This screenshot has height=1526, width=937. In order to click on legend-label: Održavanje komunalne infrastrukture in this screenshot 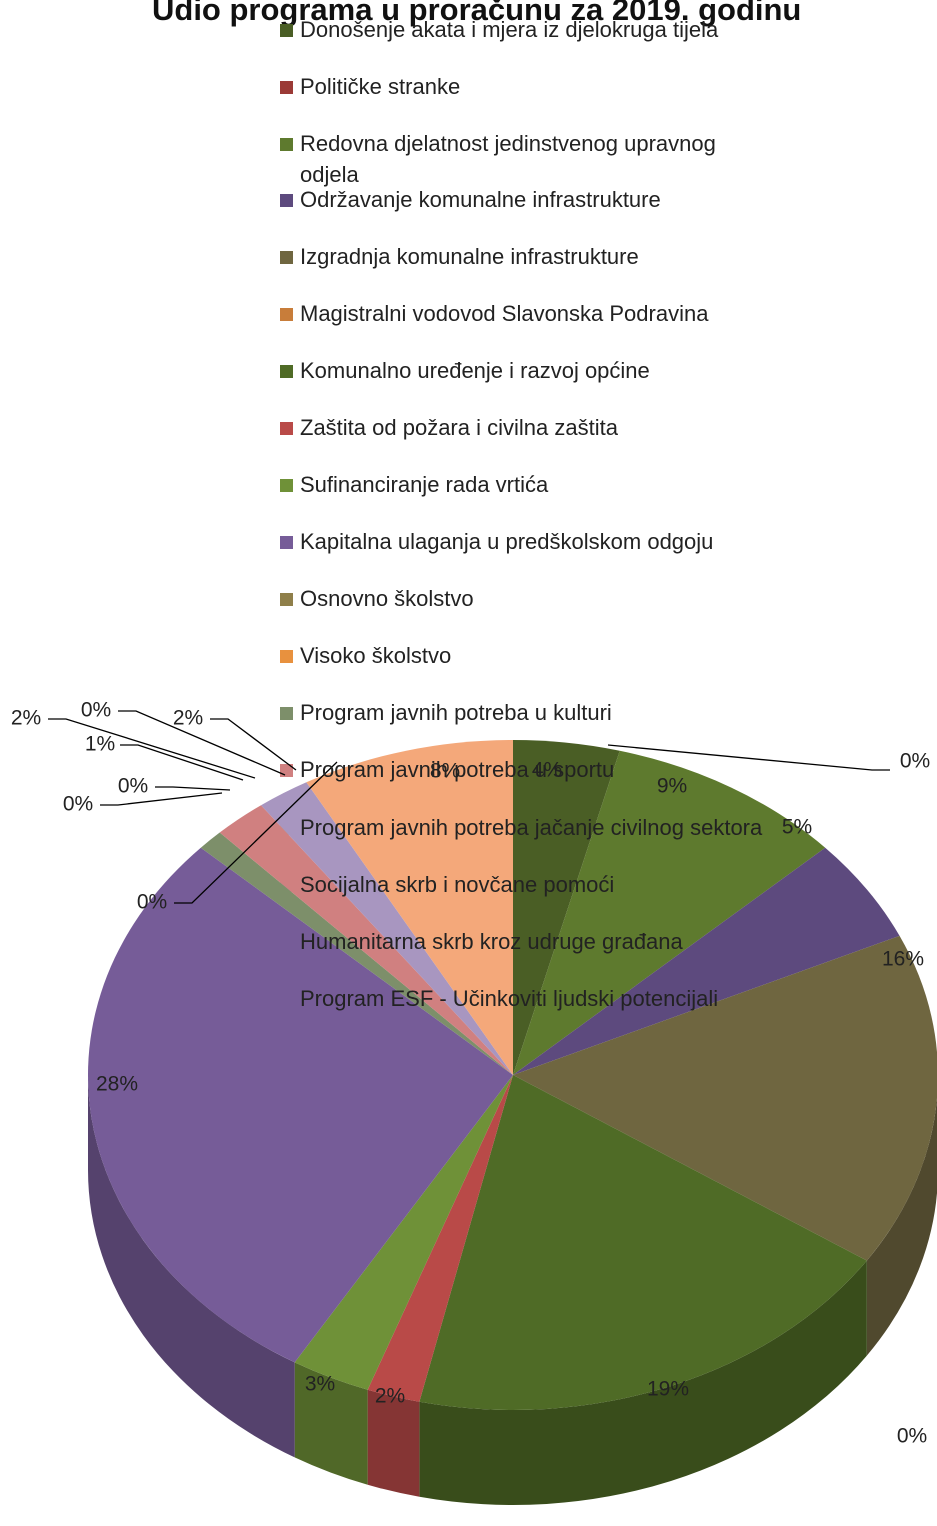, I will do `click(480, 199)`.